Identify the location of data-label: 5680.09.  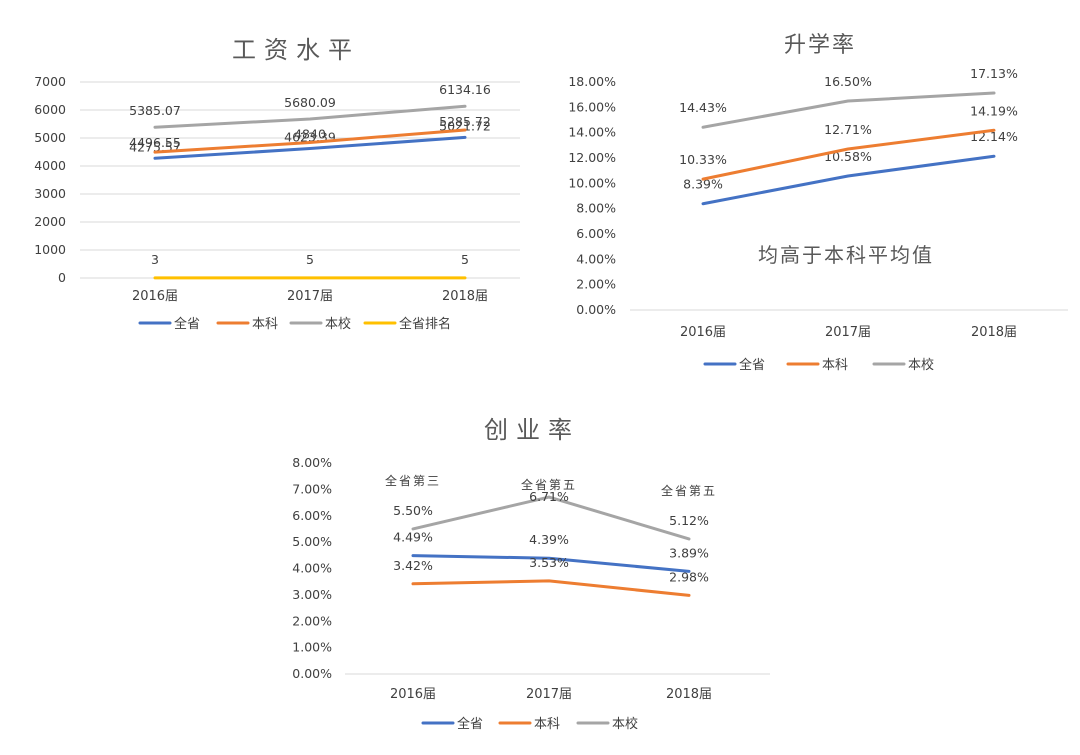
(310, 102).